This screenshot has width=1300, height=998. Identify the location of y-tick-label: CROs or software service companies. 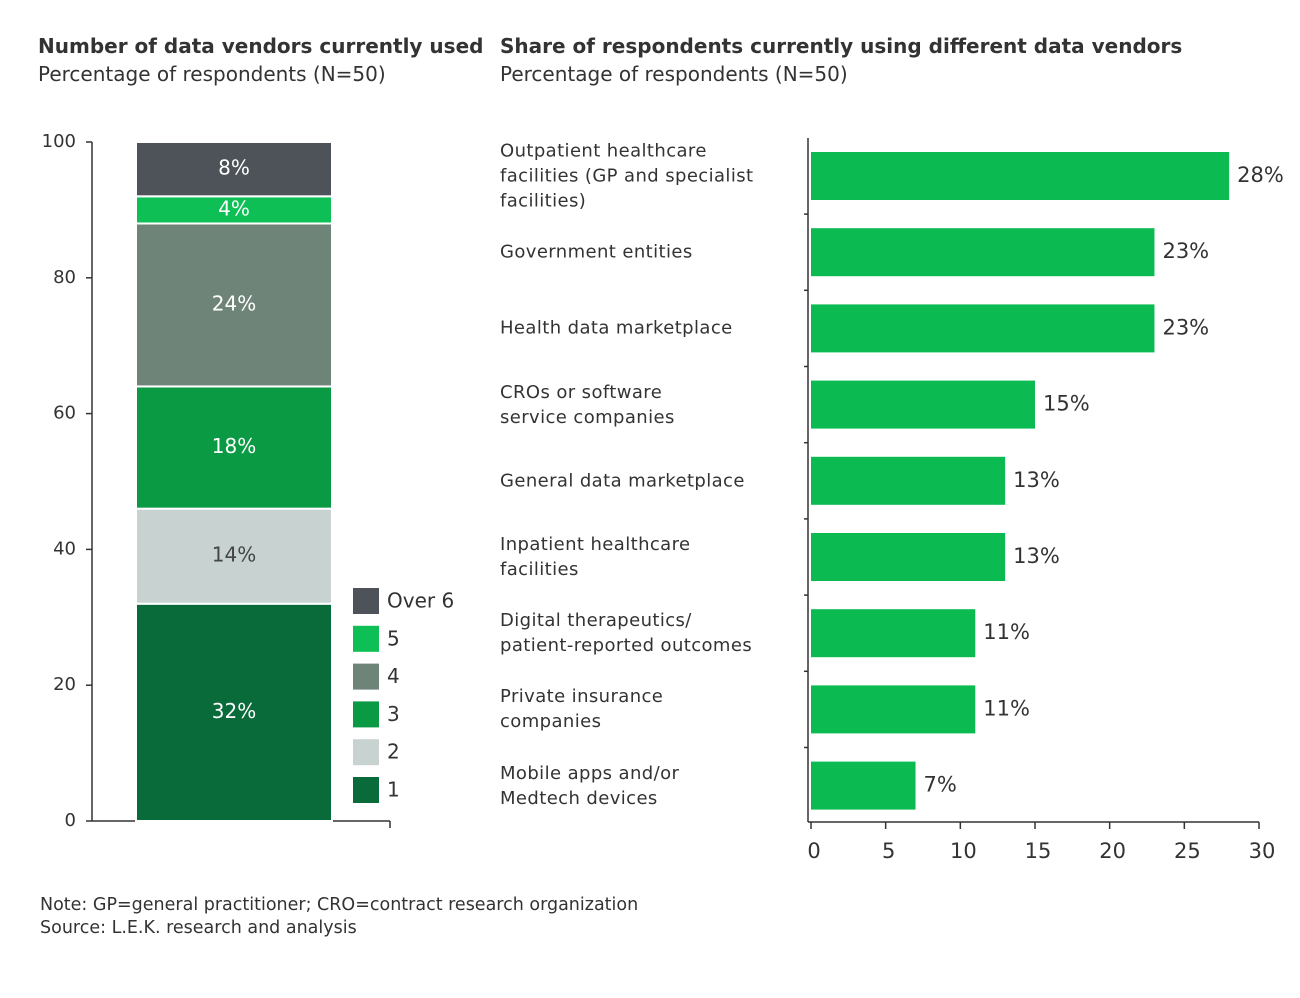
(587, 404).